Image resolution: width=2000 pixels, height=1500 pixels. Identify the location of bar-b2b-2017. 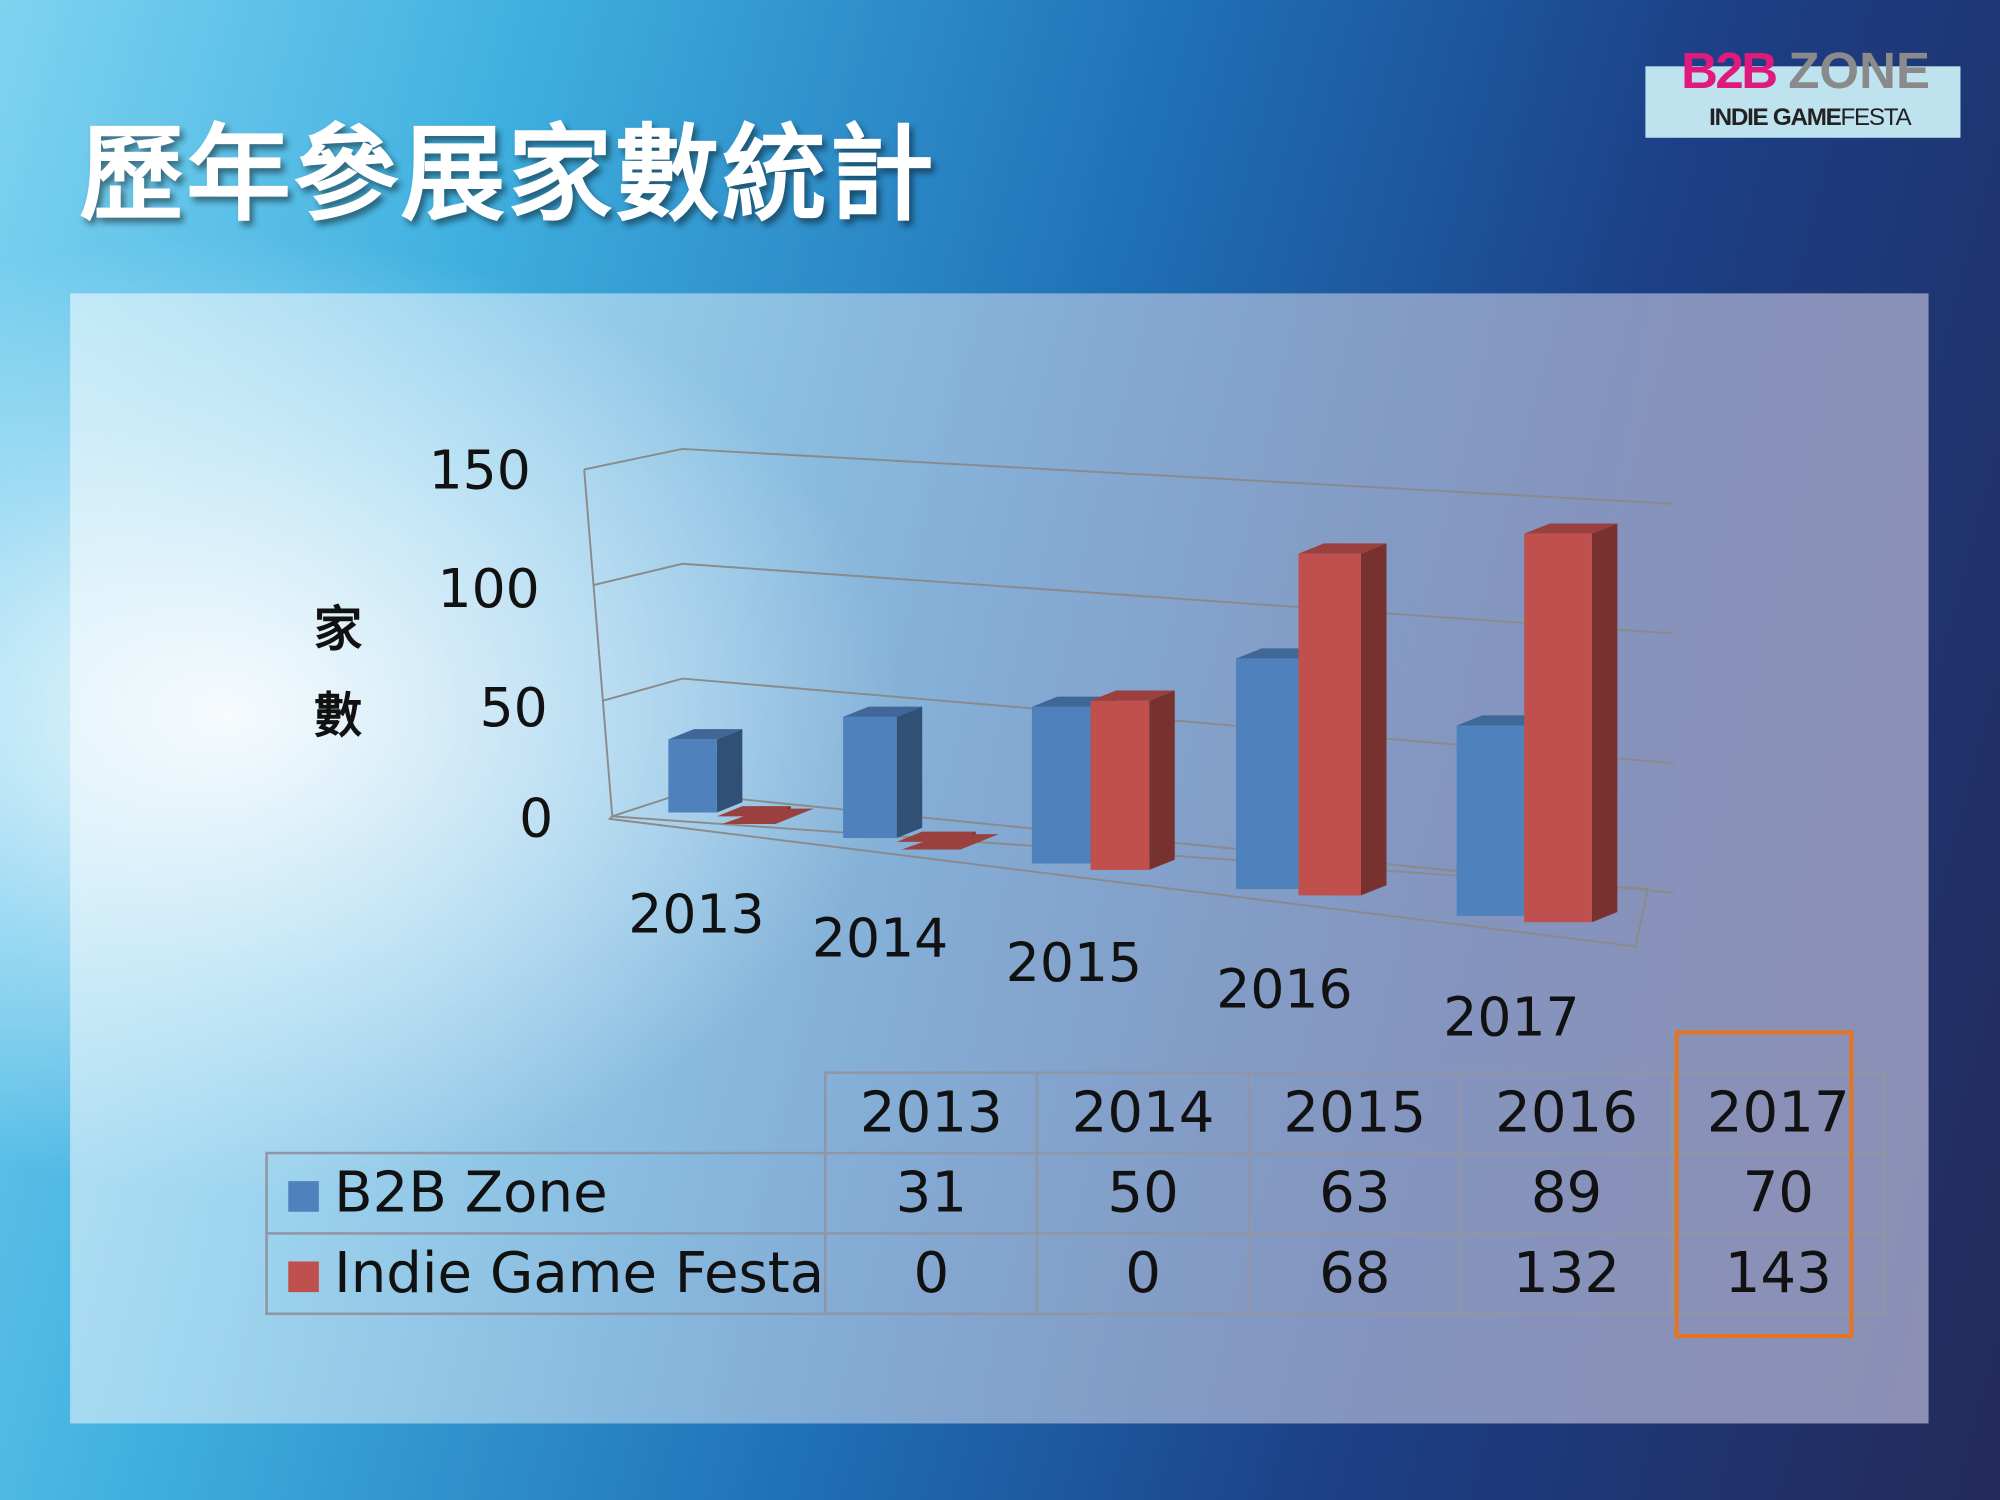
(1490, 820).